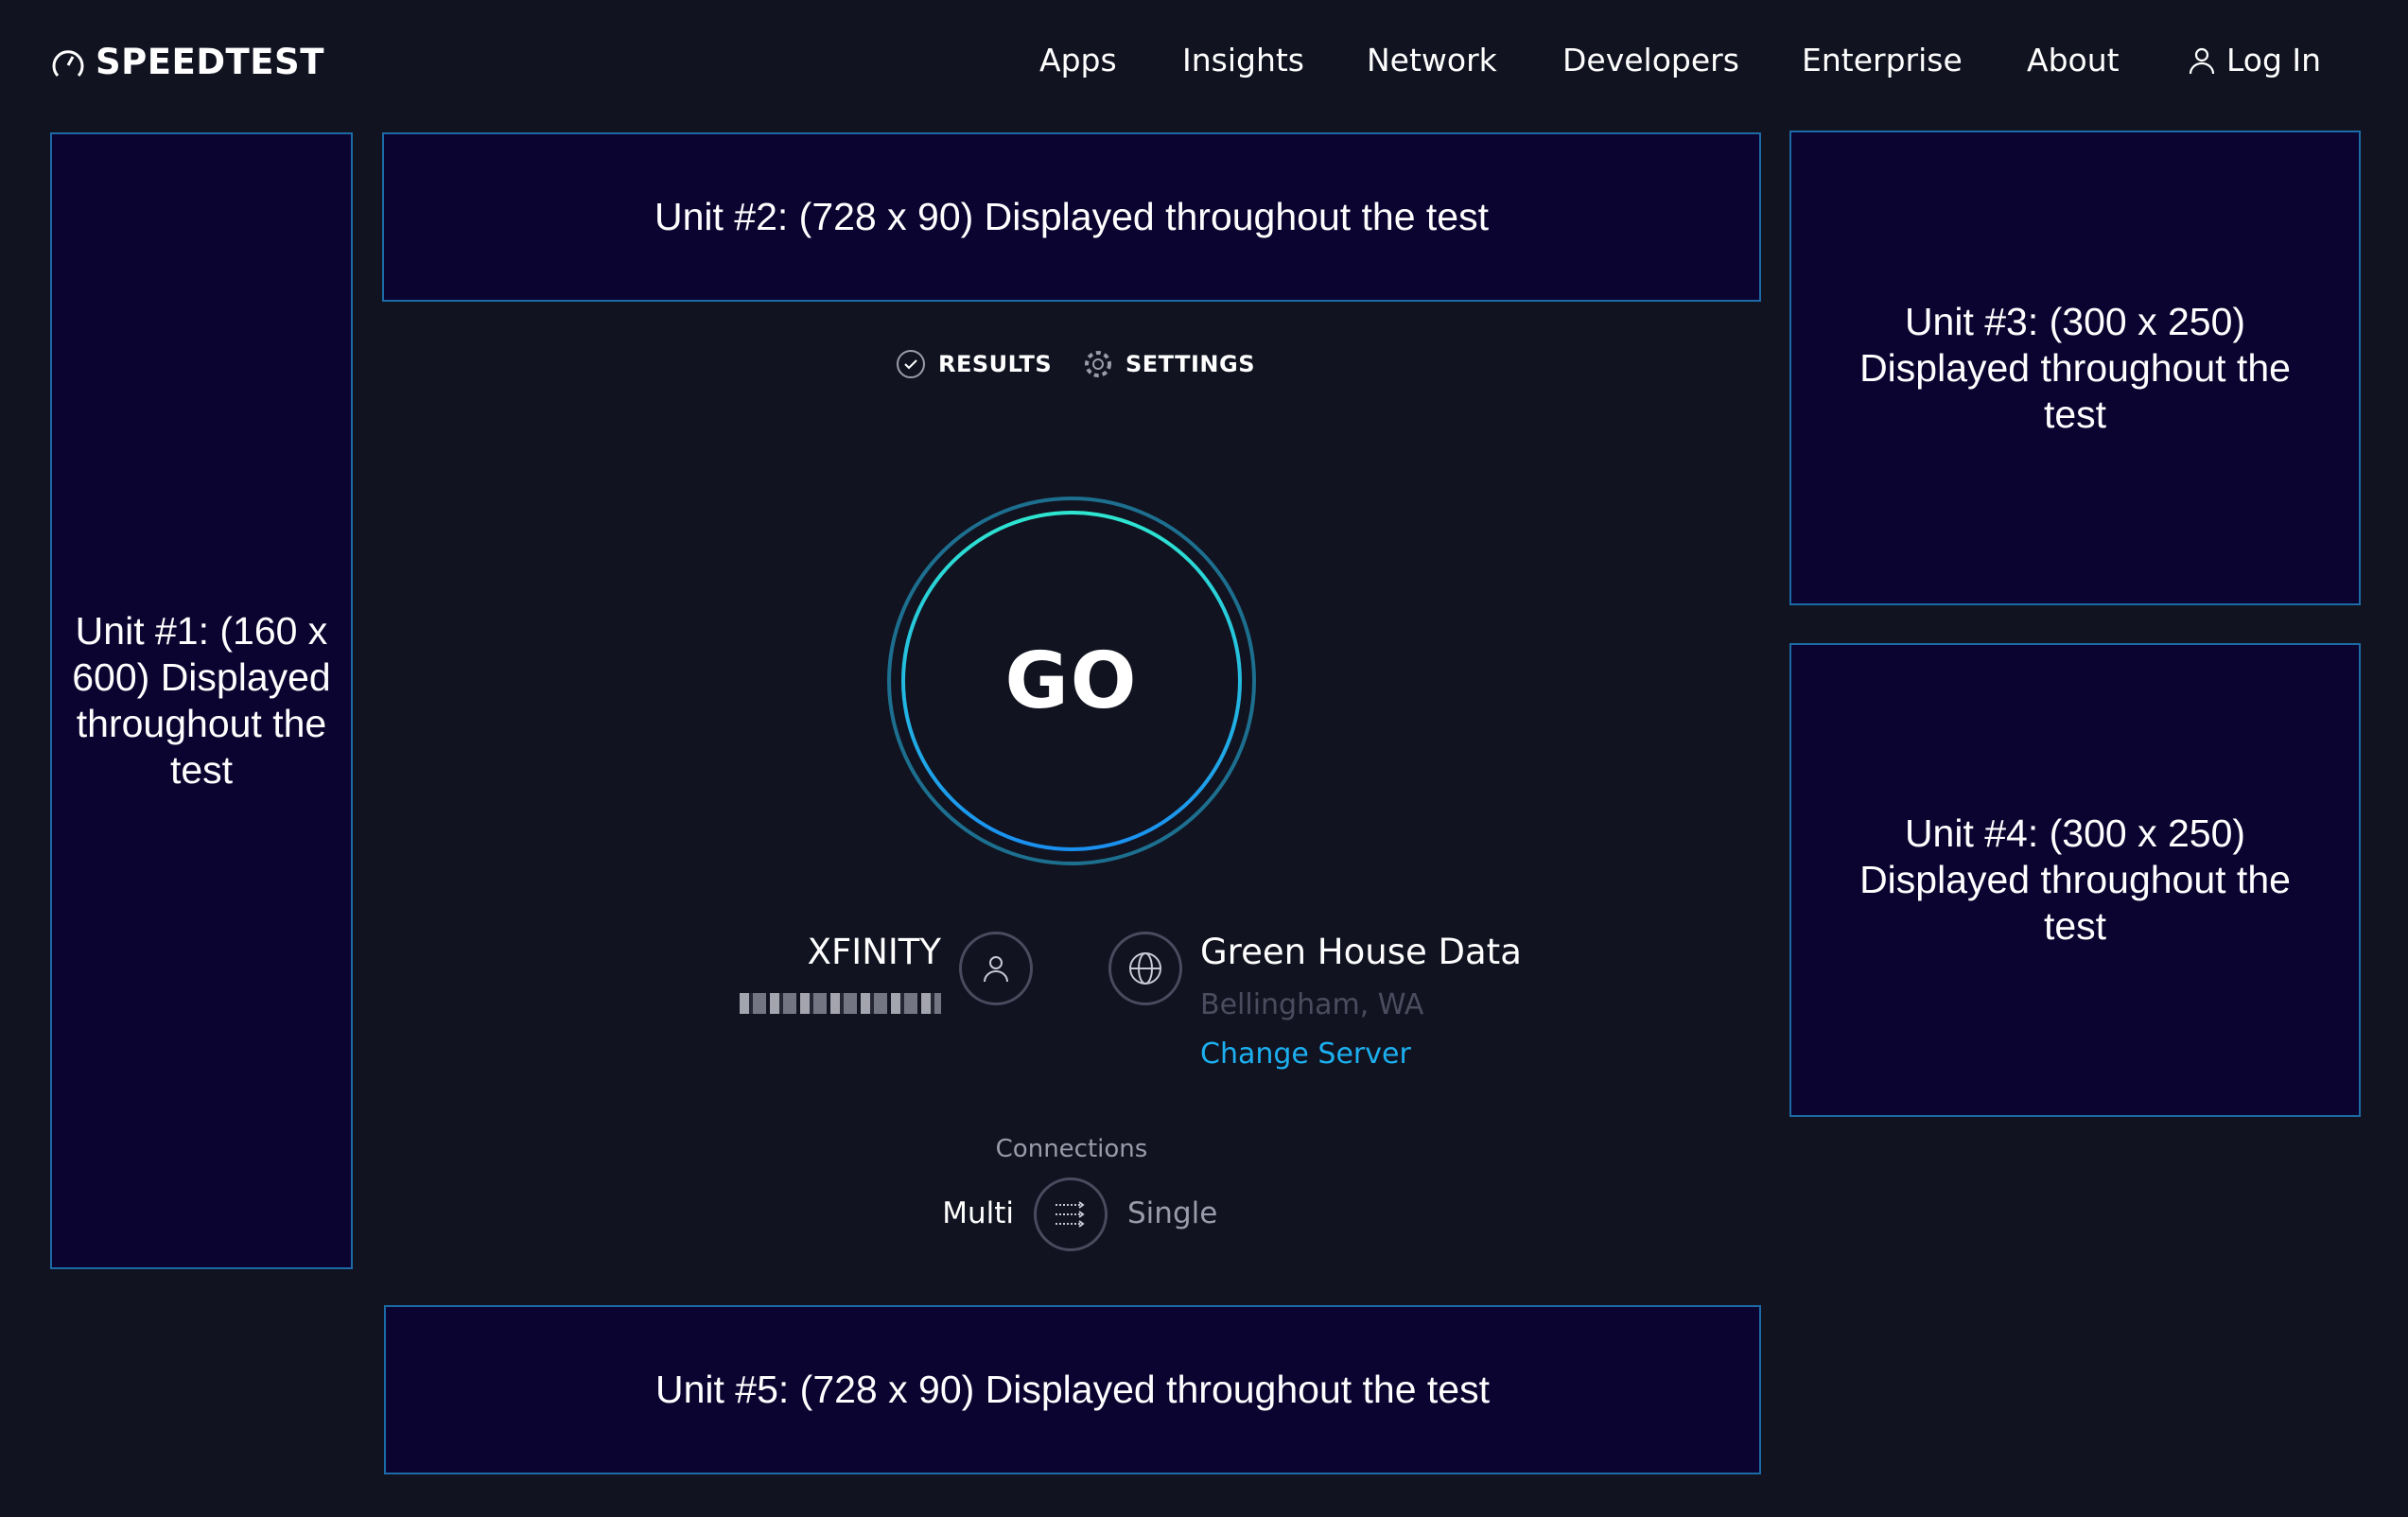  What do you see at coordinates (1650, 60) in the screenshot?
I see `nav-developers: Developers` at bounding box center [1650, 60].